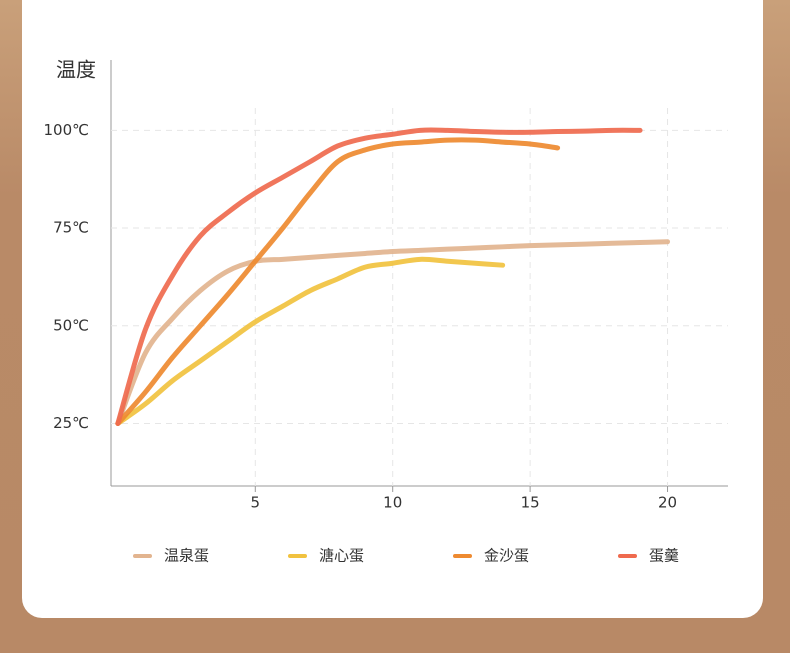  Describe the element at coordinates (256, 503) in the screenshot. I see `x-tick-label: 5` at that location.